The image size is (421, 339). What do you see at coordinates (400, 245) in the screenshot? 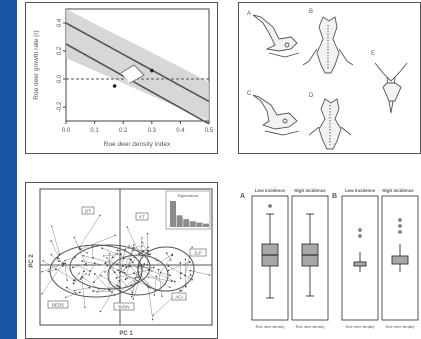
I see `boxplot-b-high` at bounding box center [400, 245].